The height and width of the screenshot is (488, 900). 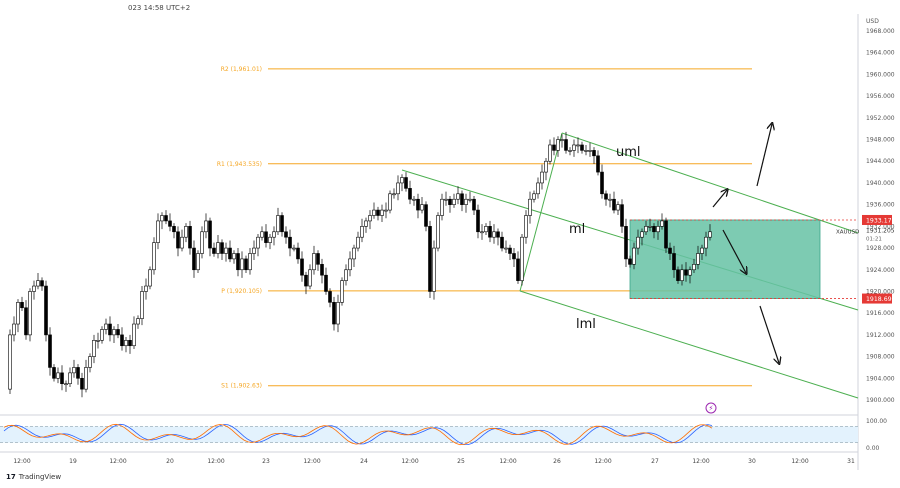 I want to click on median-channel-label: ml, so click(x=577, y=229).